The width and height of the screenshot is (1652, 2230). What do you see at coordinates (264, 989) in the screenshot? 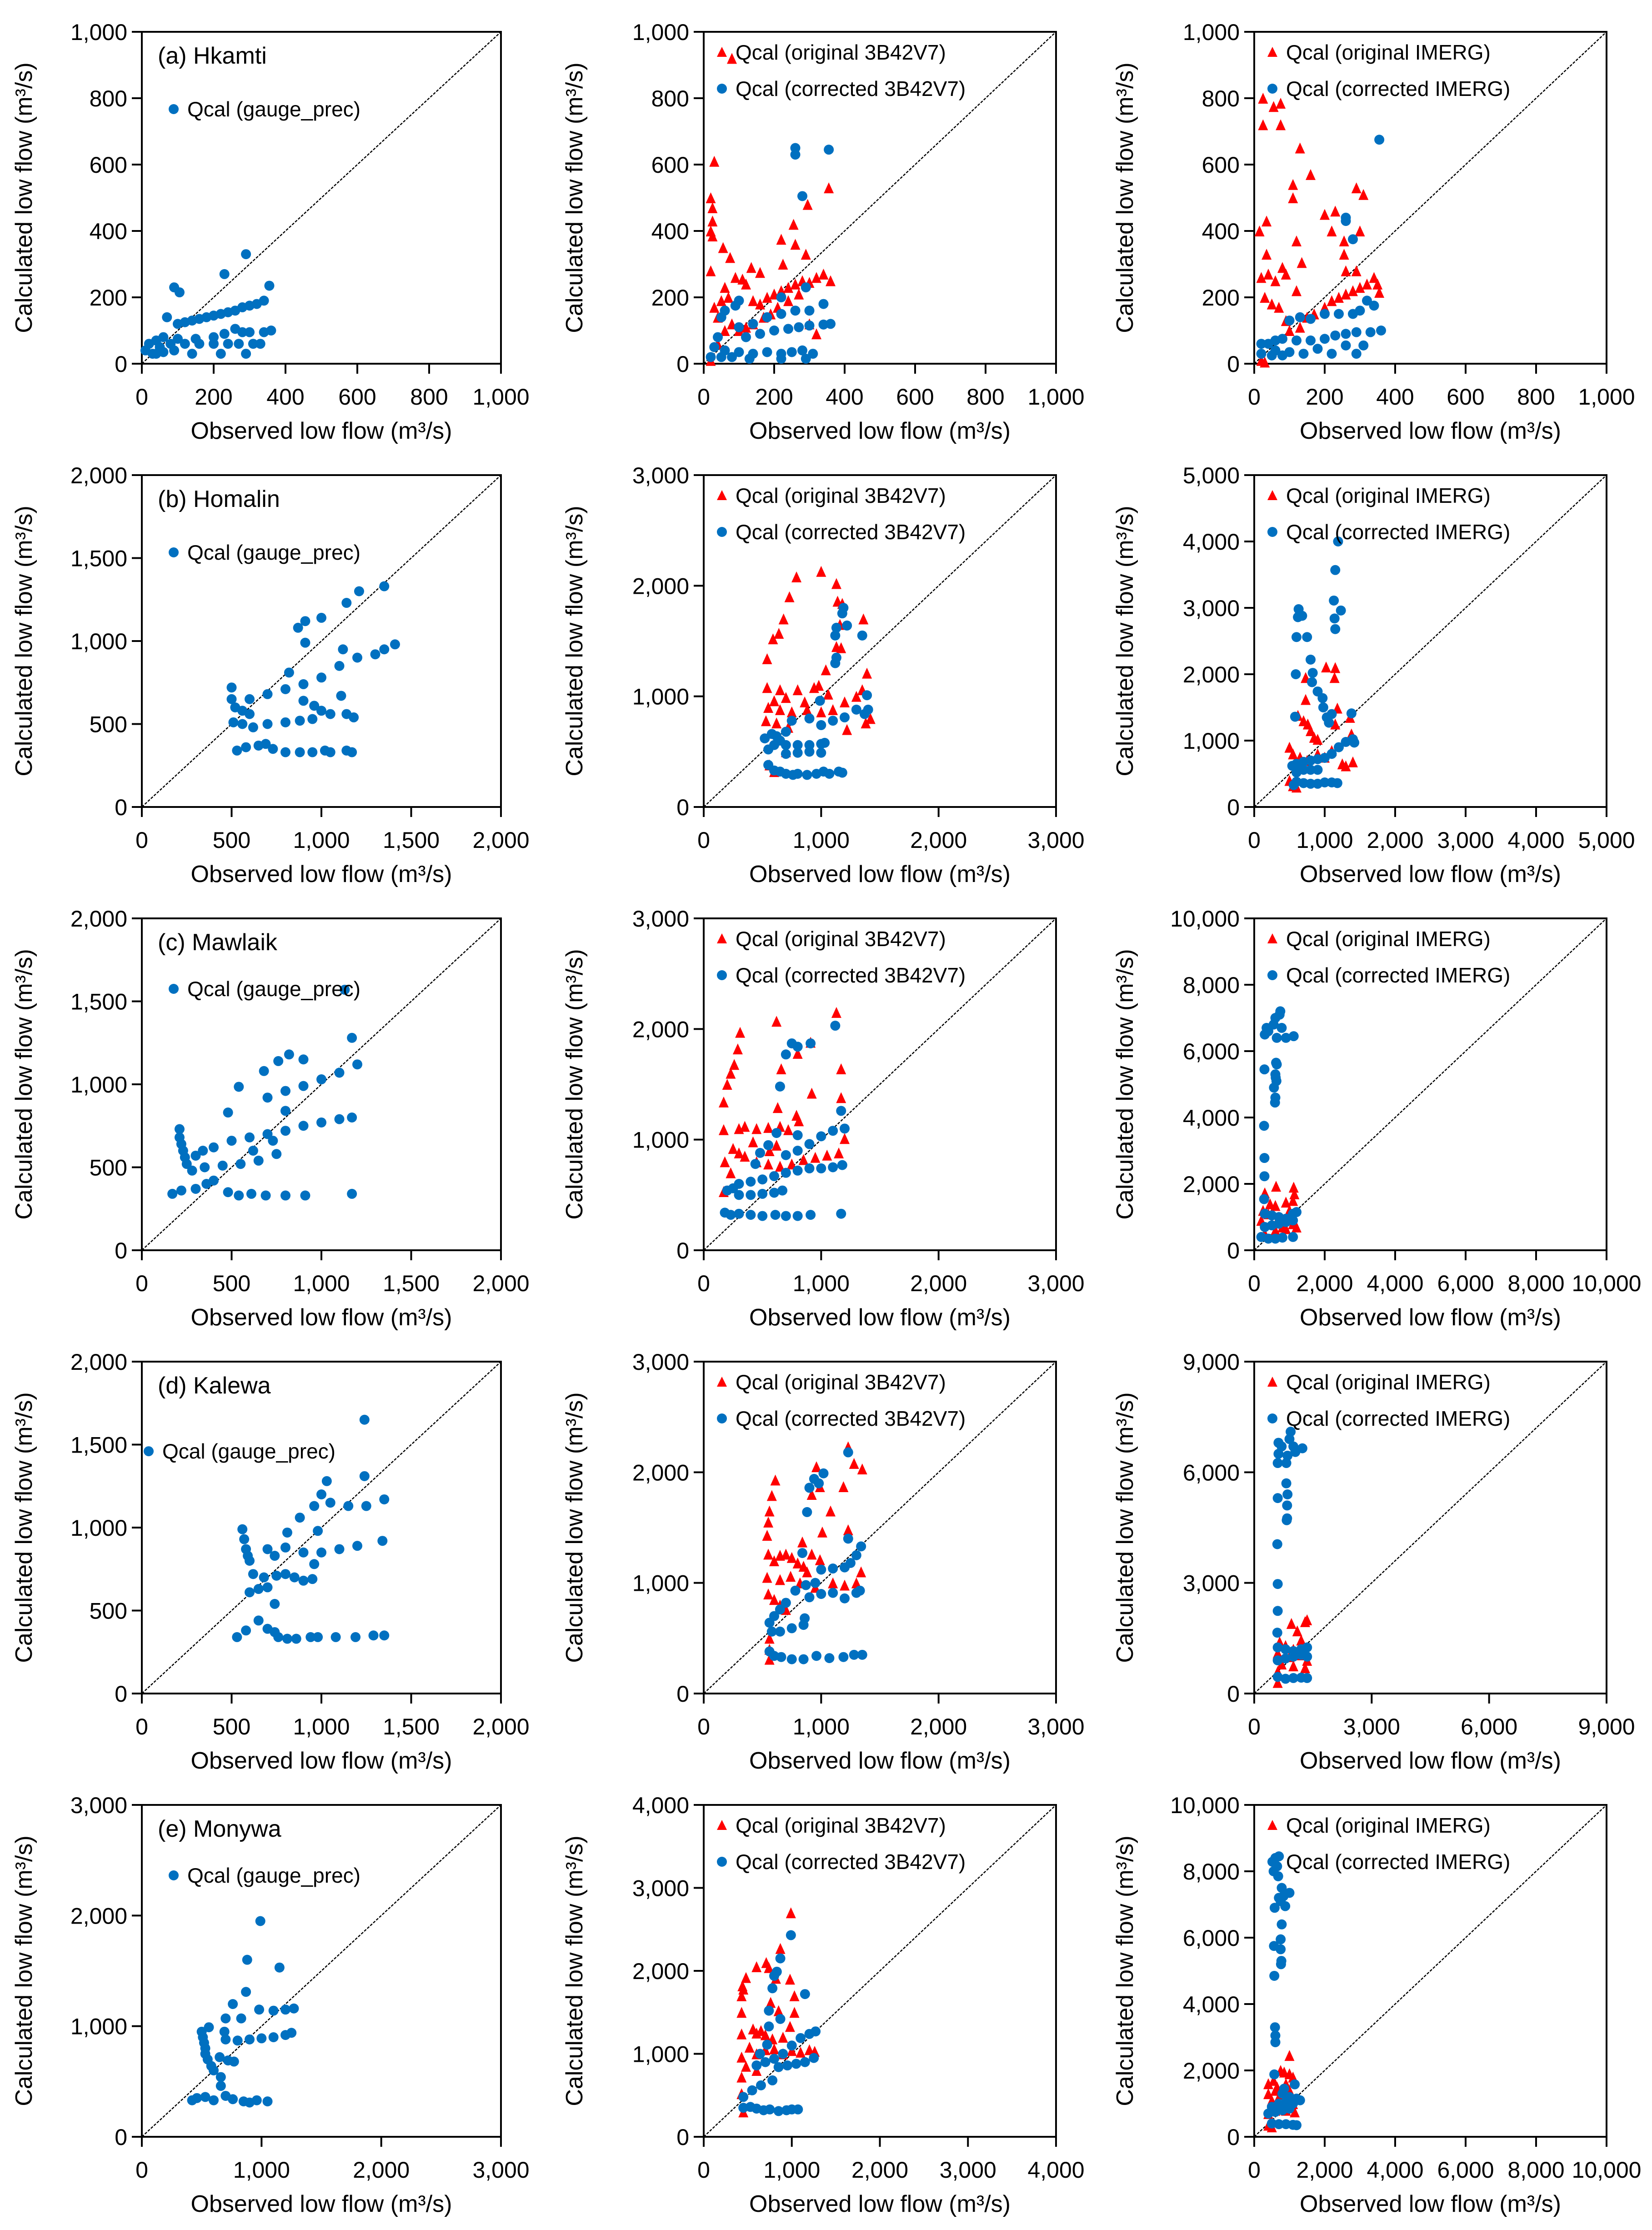
I see `legend: Qcal (gauge_prec)` at bounding box center [264, 989].